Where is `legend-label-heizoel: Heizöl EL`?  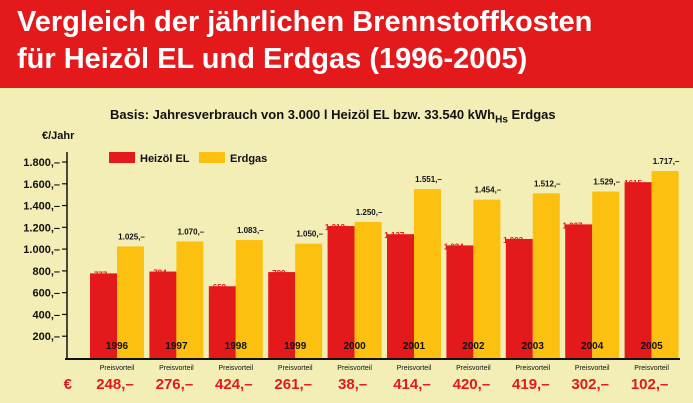
legend-label-heizoel: Heizöl EL is located at coordinates (165, 159).